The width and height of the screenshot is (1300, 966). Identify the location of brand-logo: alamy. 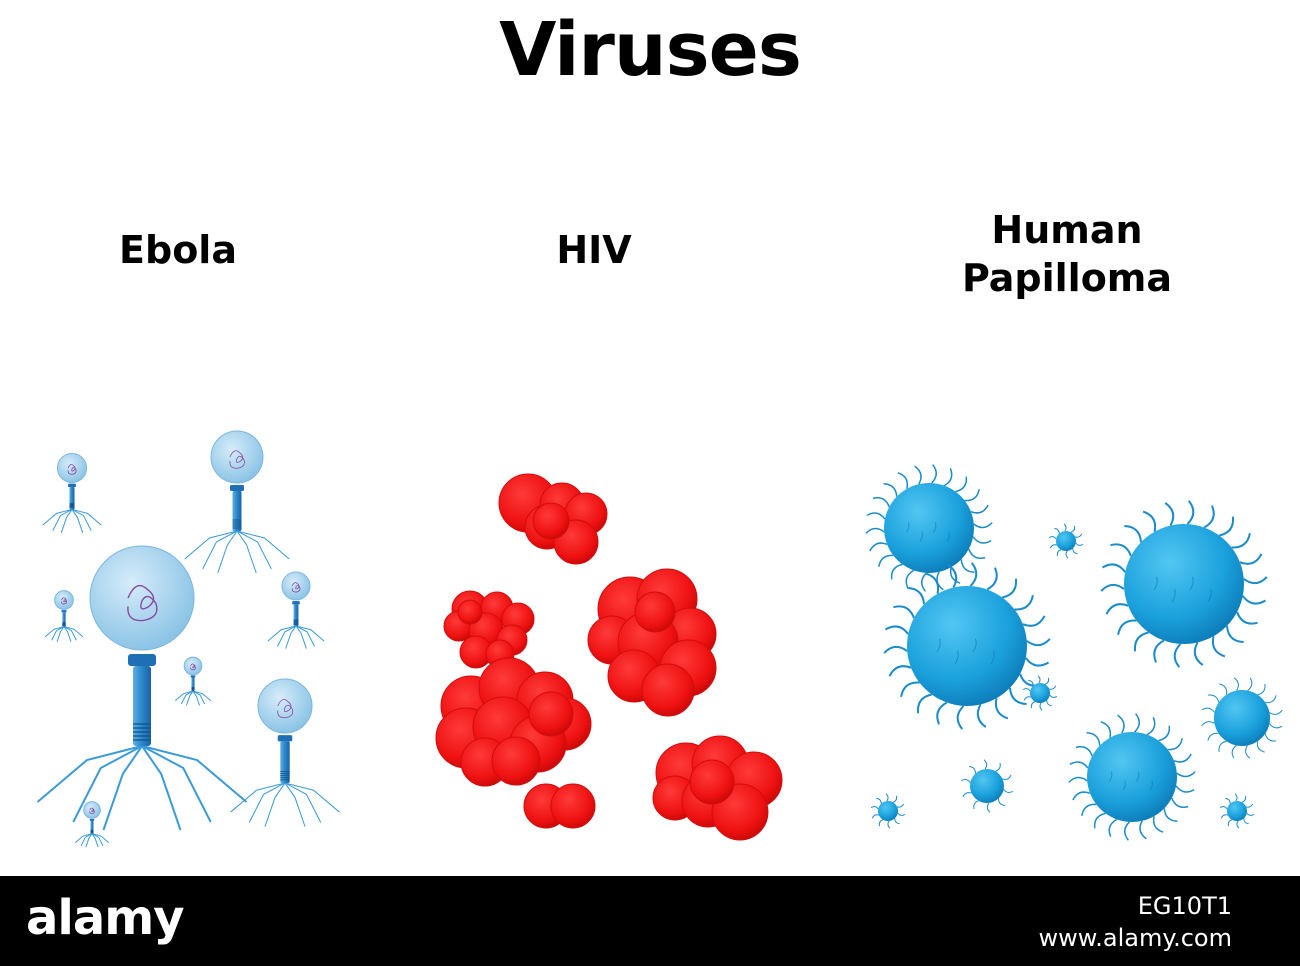
(105, 918).